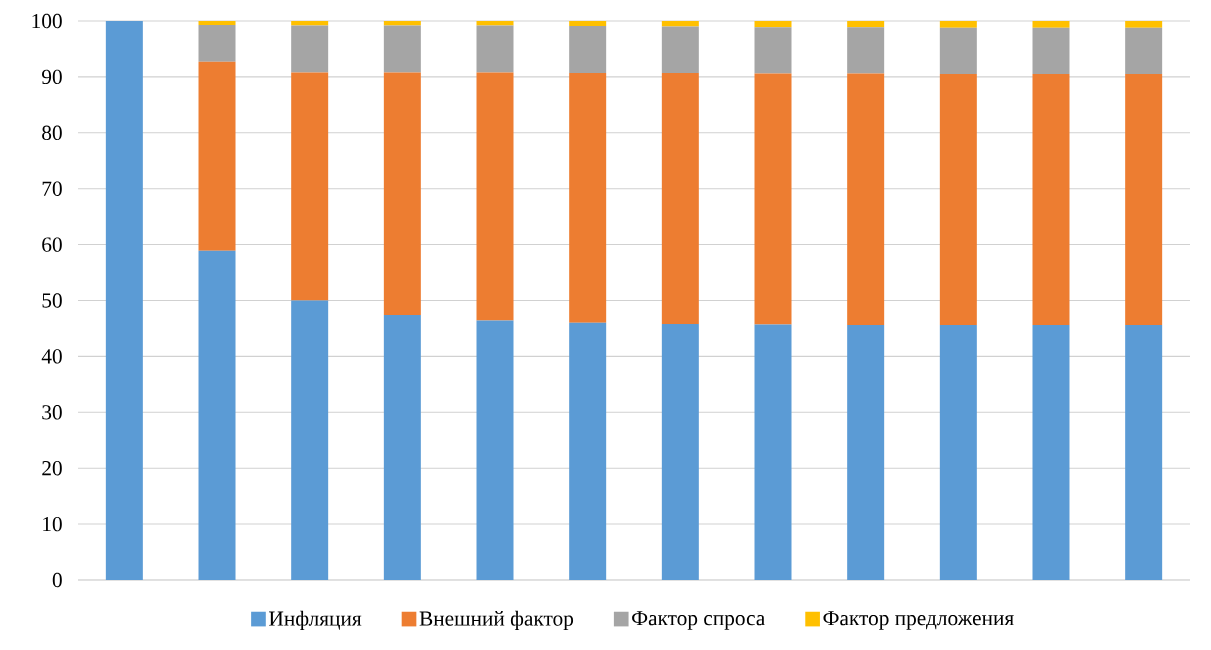 The width and height of the screenshot is (1211, 650). Describe the element at coordinates (47, 21) in the screenshot. I see `y-tick-label: 100` at that location.